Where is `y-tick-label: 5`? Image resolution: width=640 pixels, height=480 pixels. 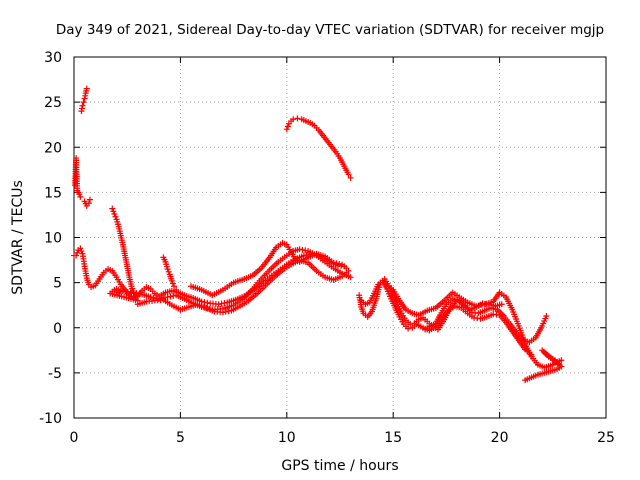 y-tick-label: 5 is located at coordinates (57, 284).